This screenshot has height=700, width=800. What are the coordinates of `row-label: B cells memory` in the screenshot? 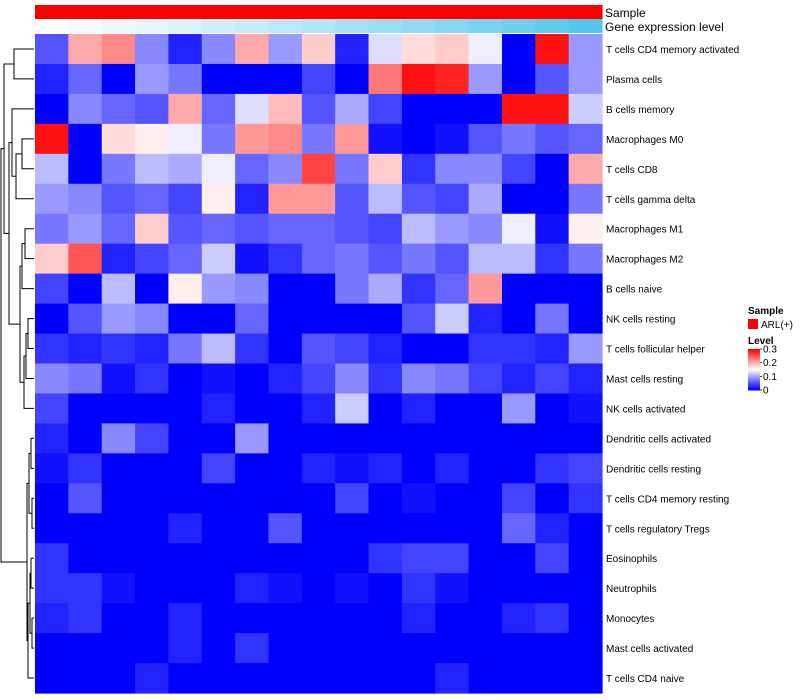 It's located at (640, 110).